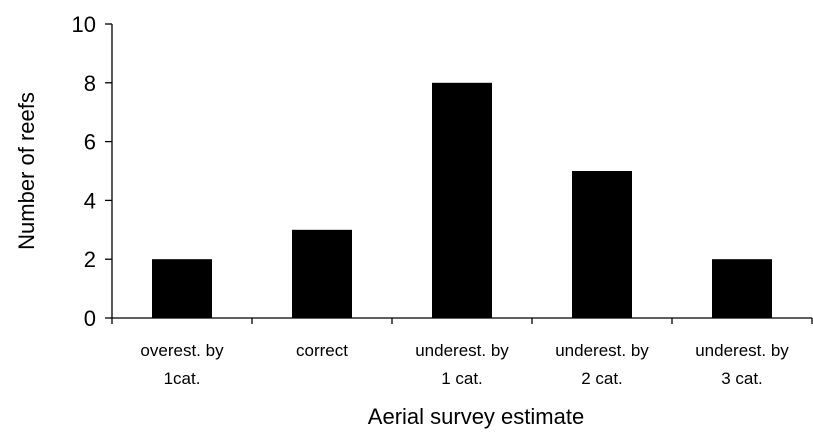  What do you see at coordinates (90, 318) in the screenshot?
I see `y-tick-label: 0` at bounding box center [90, 318].